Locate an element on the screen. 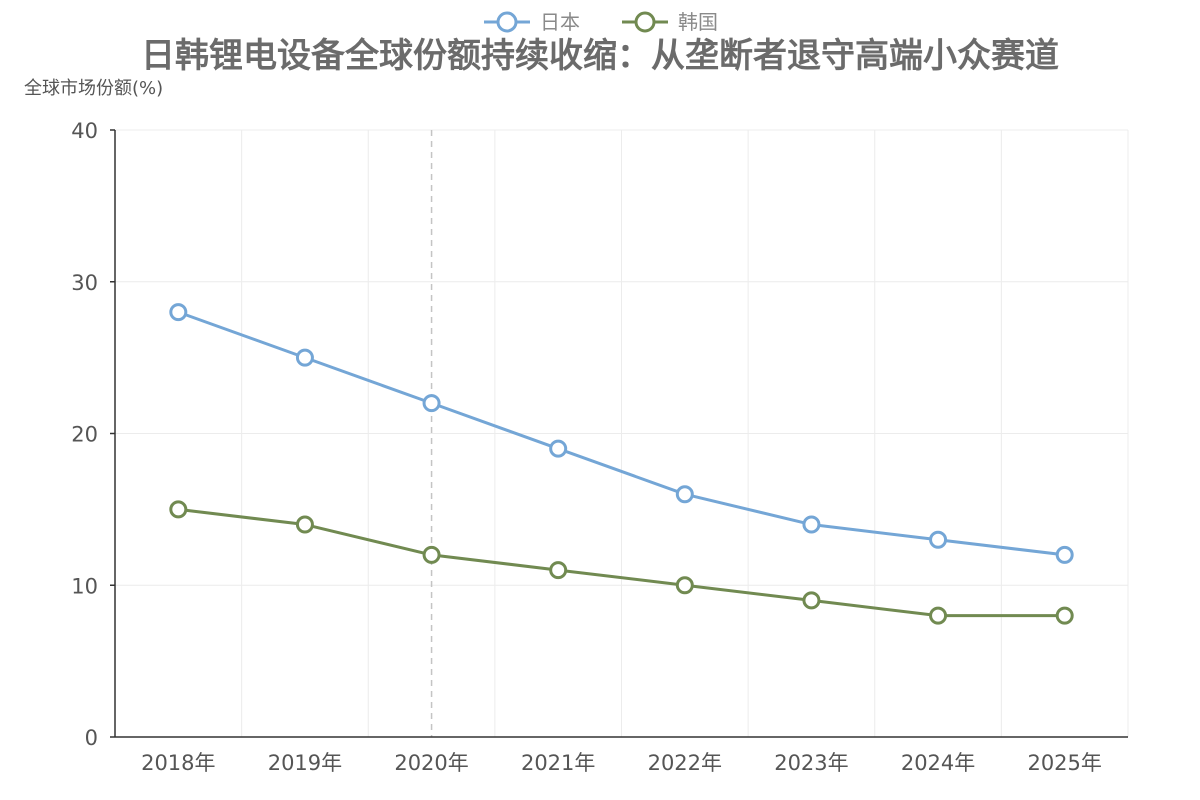 The height and width of the screenshot is (800, 1200). series-line is located at coordinates (621, 562).